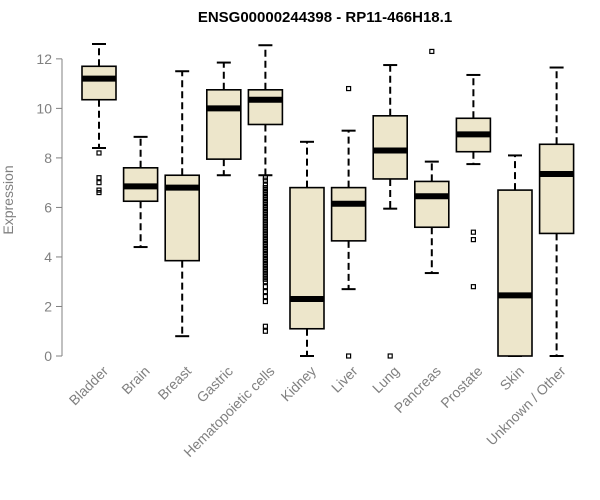 The height and width of the screenshot is (500, 600). I want to click on x-tick-label: Lung, so click(385, 379).